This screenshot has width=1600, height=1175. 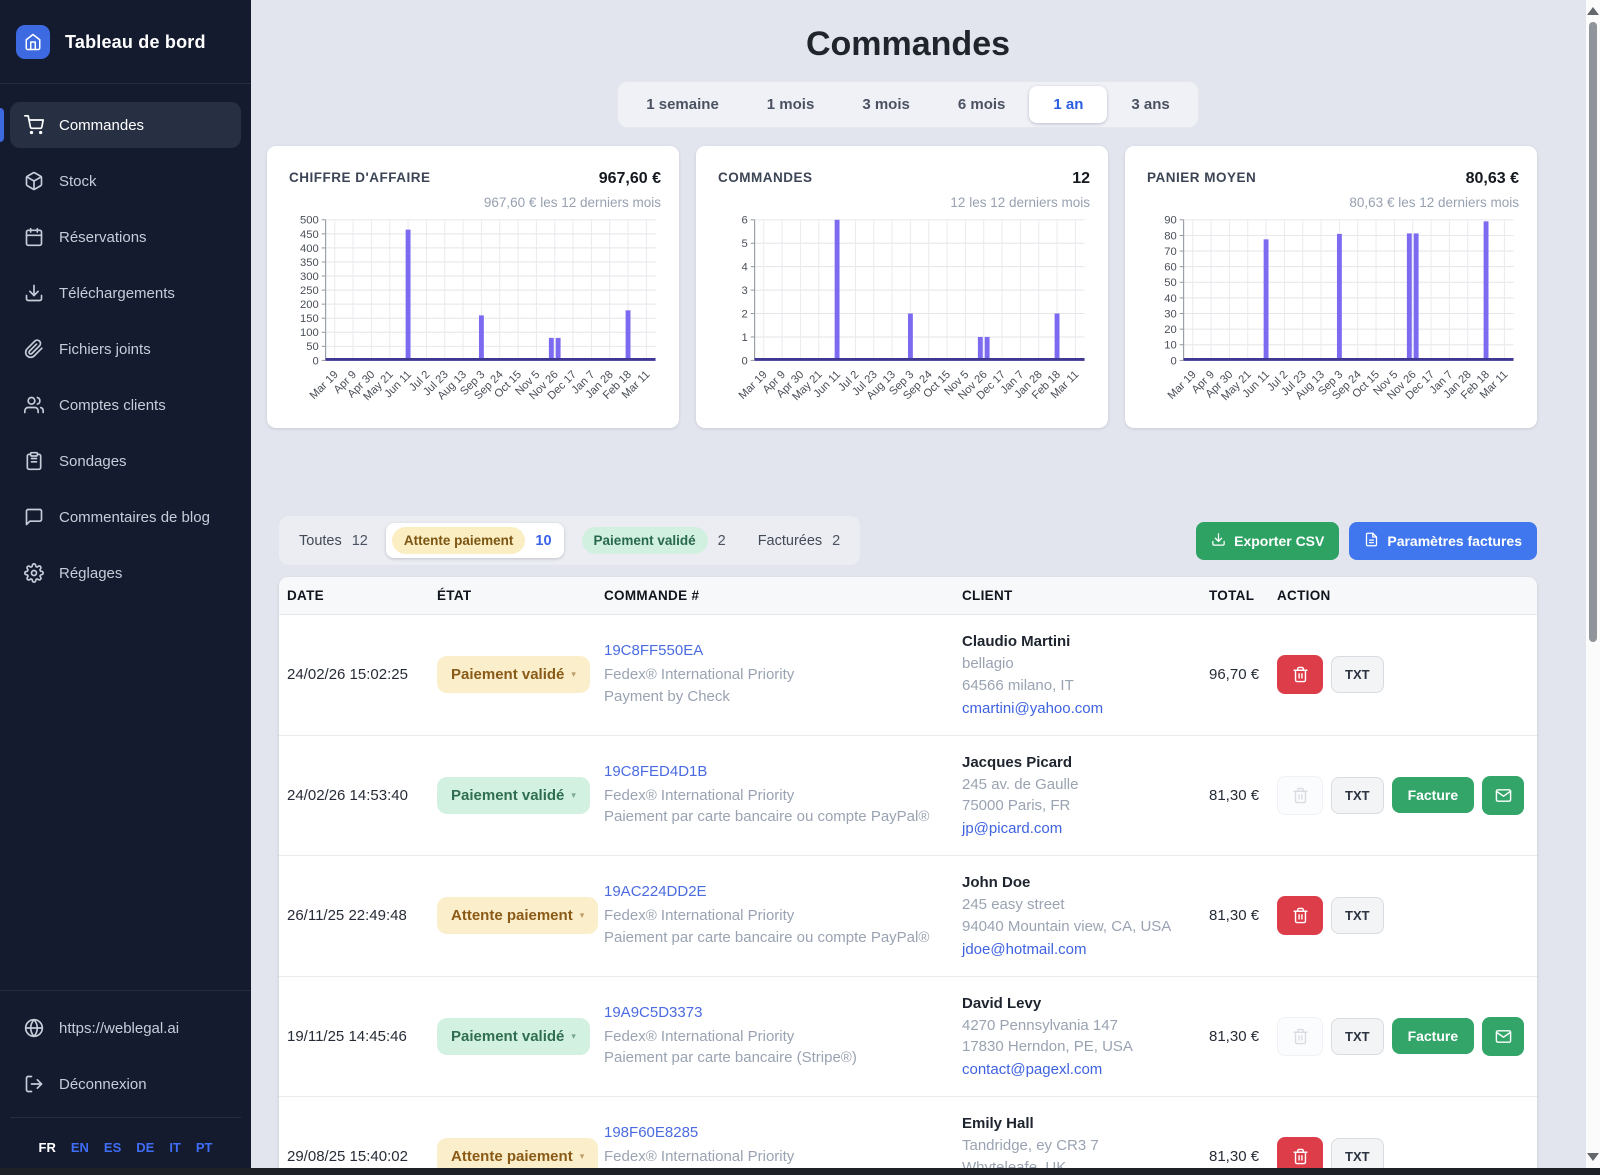 What do you see at coordinates (125, 1028) in the screenshot?
I see `sidebar-link-https-weblegal-ai: https://weblegal.ai` at bounding box center [125, 1028].